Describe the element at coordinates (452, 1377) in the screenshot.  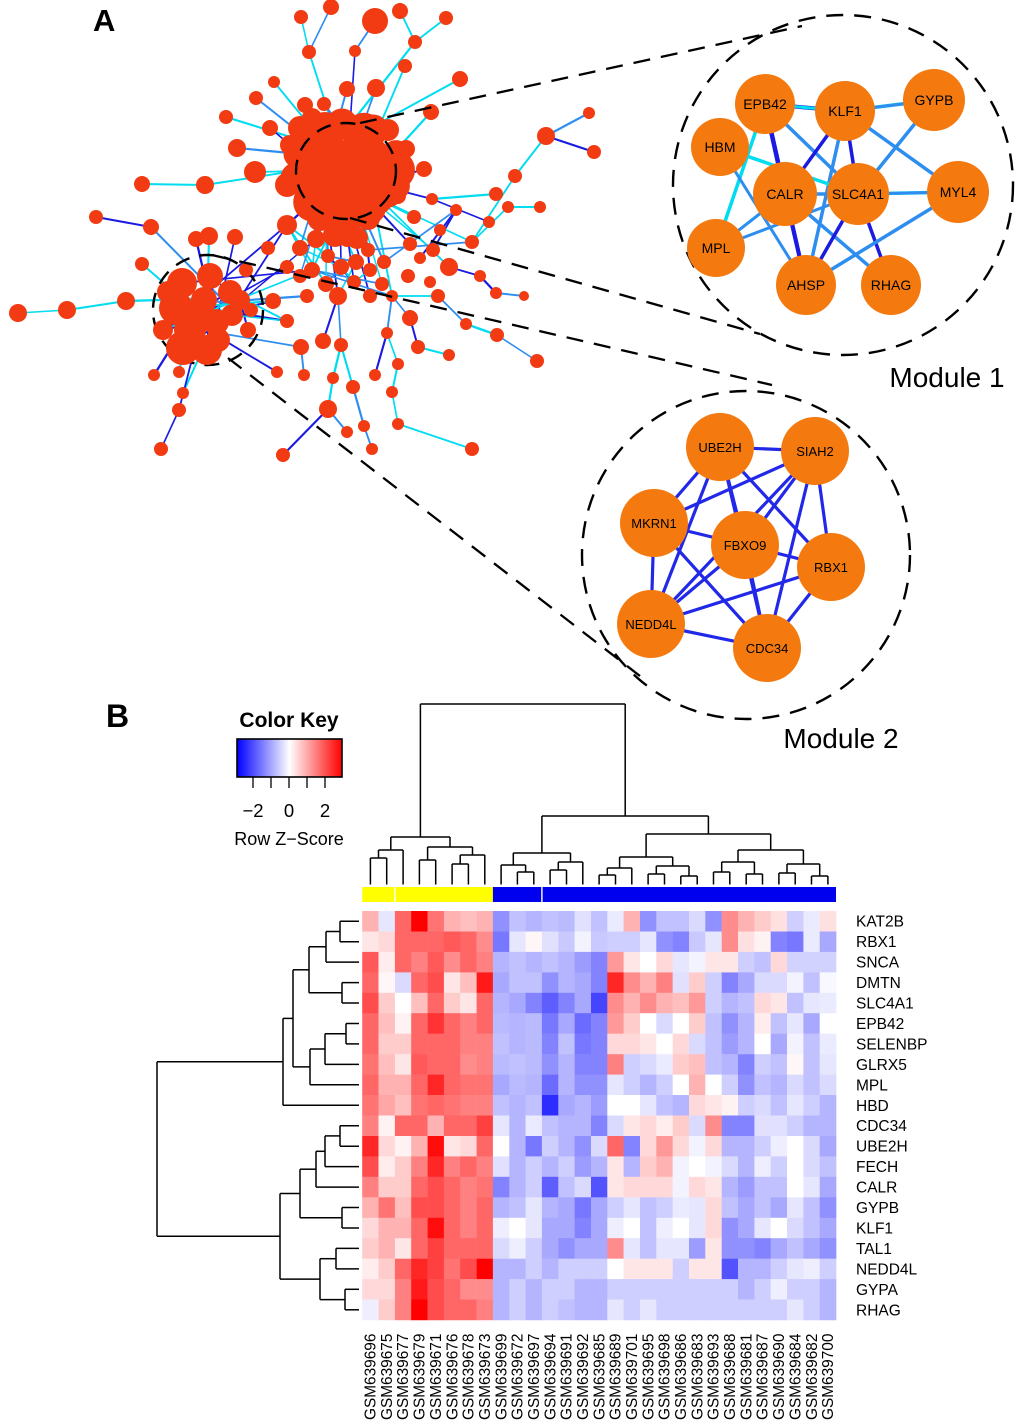
I see `svg-text: GSM639676` at that location.